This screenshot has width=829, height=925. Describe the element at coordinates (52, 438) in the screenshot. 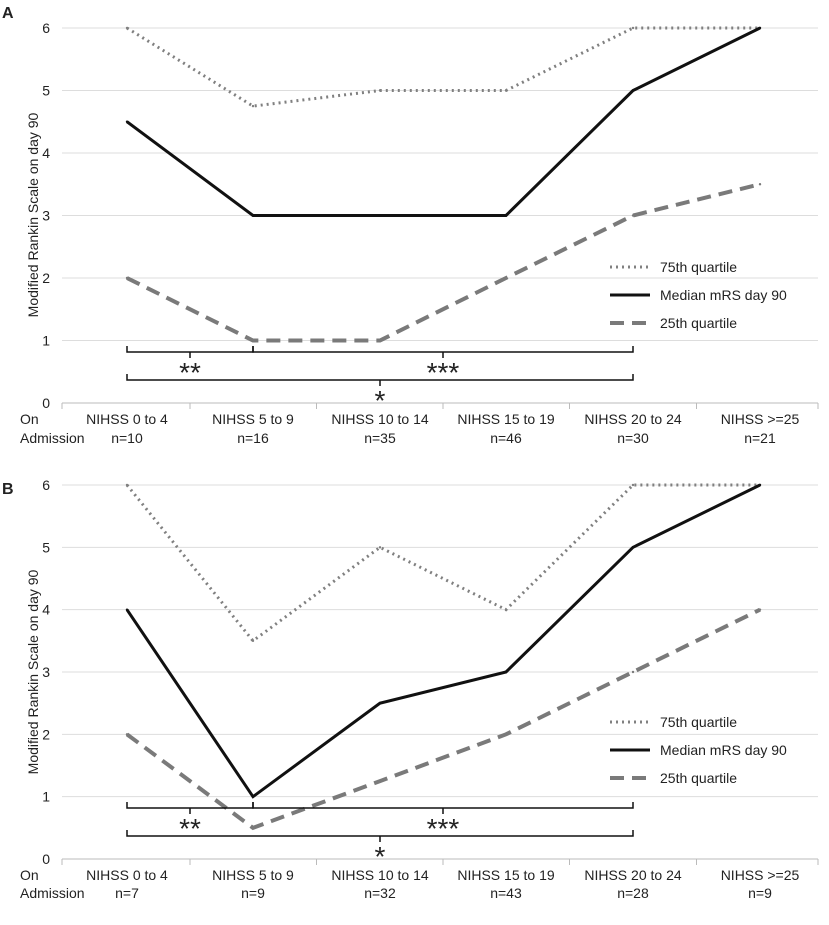

I see `panel-a-row-label-admission: Admission` at that location.